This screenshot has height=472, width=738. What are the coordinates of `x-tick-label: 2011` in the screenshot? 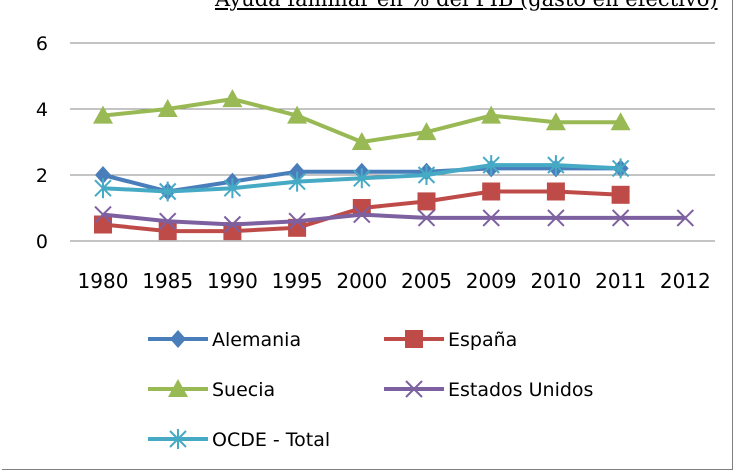 It's located at (620, 281).